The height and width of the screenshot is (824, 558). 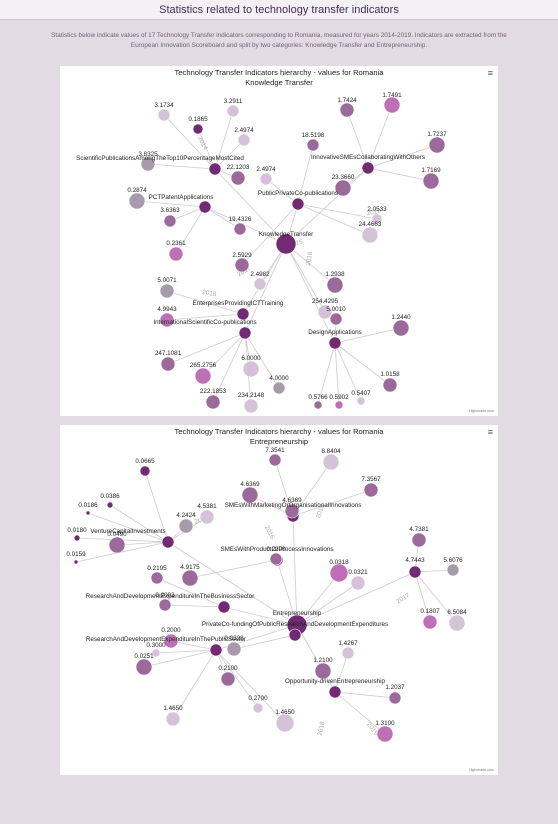 I want to click on node-rd-business, so click(x=224, y=607).